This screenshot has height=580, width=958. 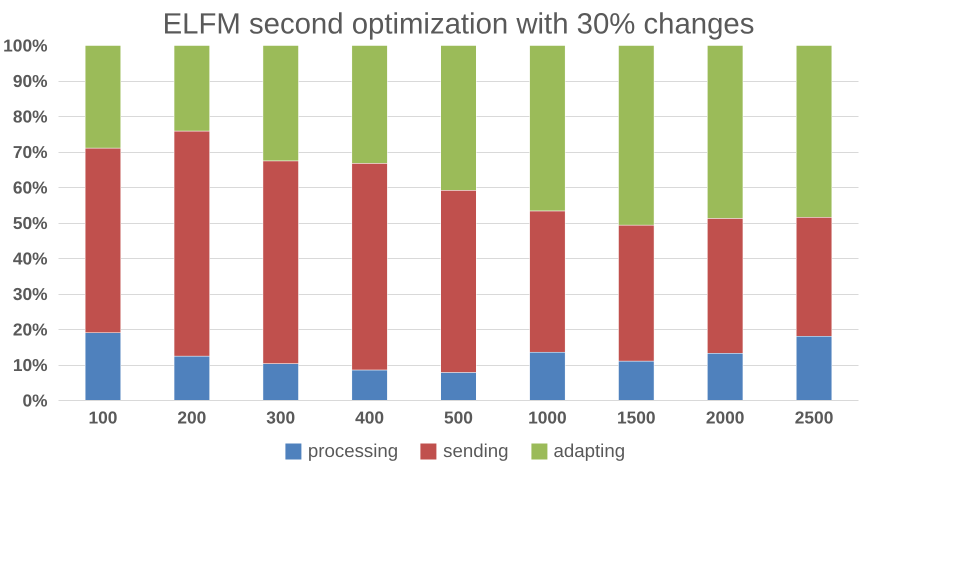 I want to click on x-tick-label: 300, so click(x=281, y=418).